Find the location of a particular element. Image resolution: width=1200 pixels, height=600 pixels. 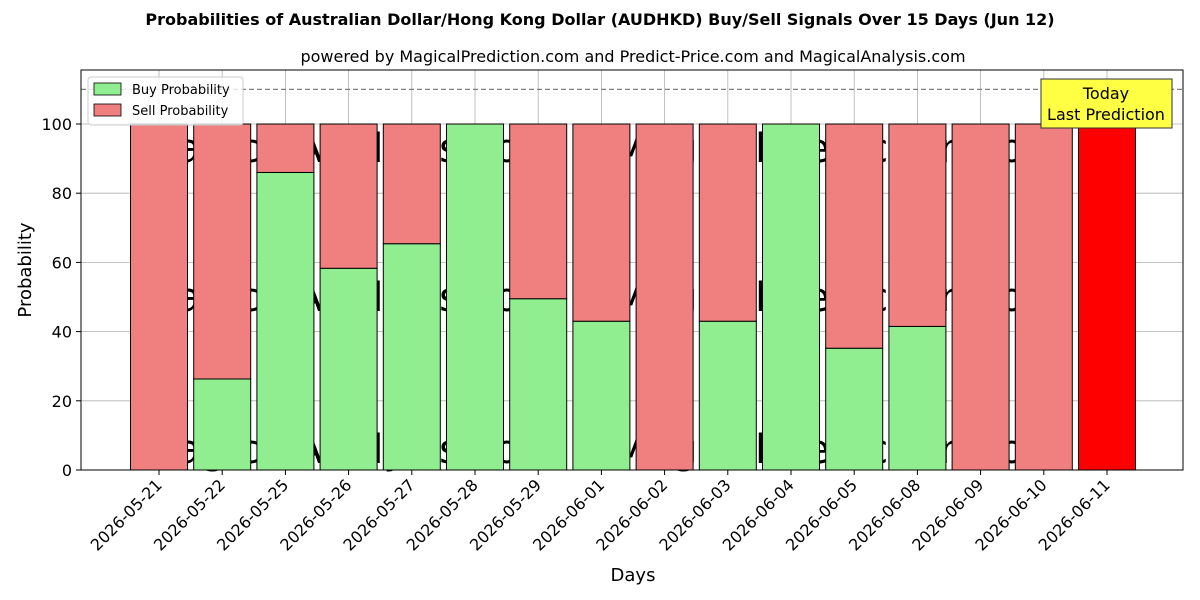

today-annotation: Today Last Prediction is located at coordinates (1106, 103).